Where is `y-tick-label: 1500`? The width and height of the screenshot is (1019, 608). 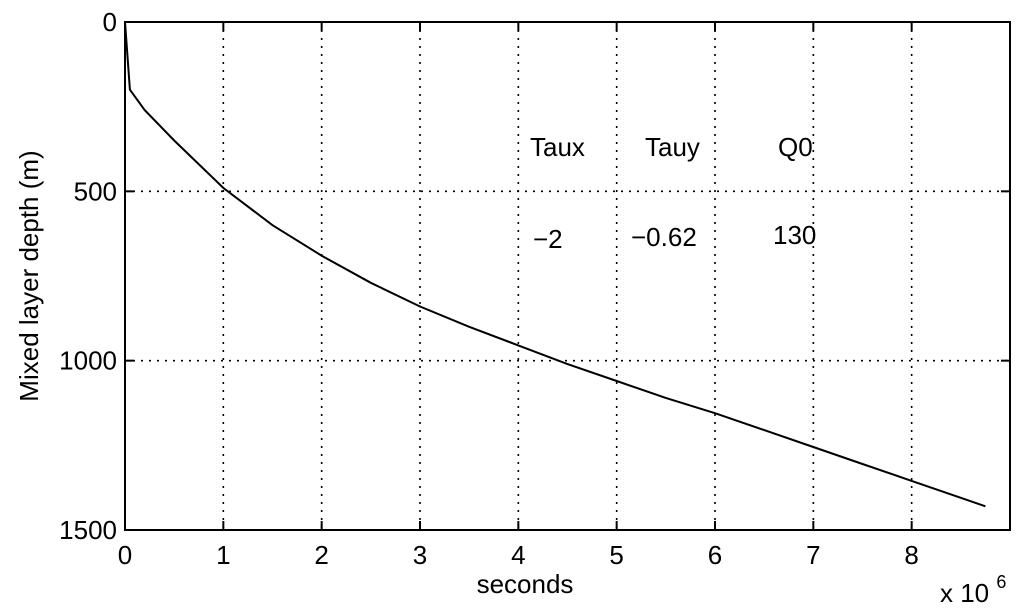
y-tick-label: 1500 is located at coordinates (88, 530).